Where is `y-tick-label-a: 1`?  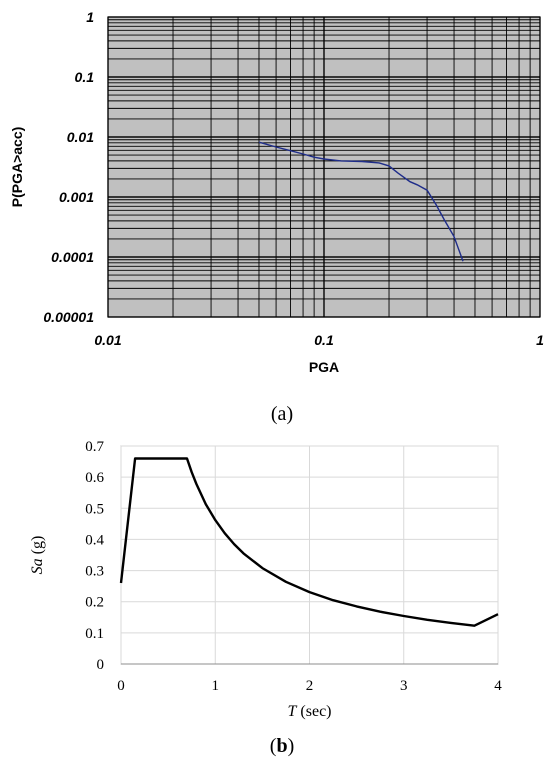
y-tick-label-a: 1 is located at coordinates (90, 17).